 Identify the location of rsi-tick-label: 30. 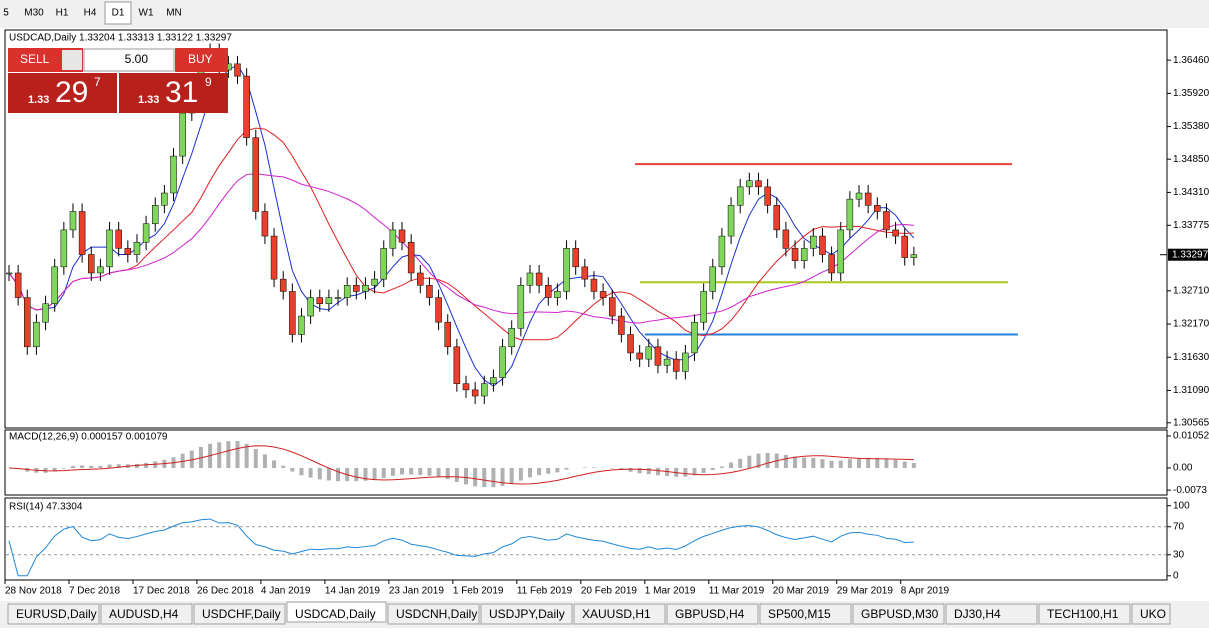
(1179, 554).